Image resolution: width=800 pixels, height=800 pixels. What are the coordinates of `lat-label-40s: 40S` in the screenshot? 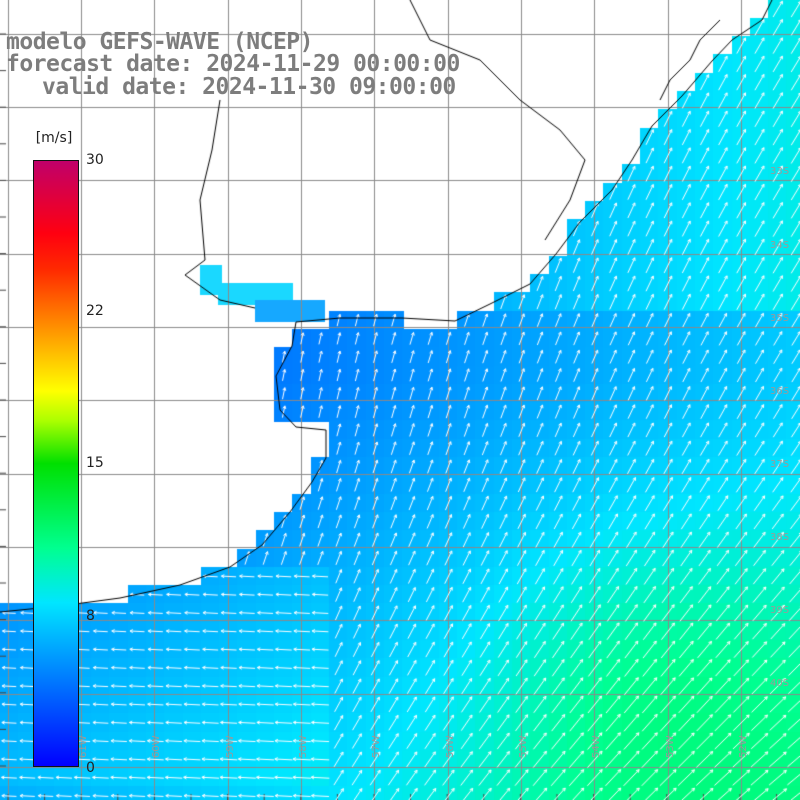 It's located at (780, 683).